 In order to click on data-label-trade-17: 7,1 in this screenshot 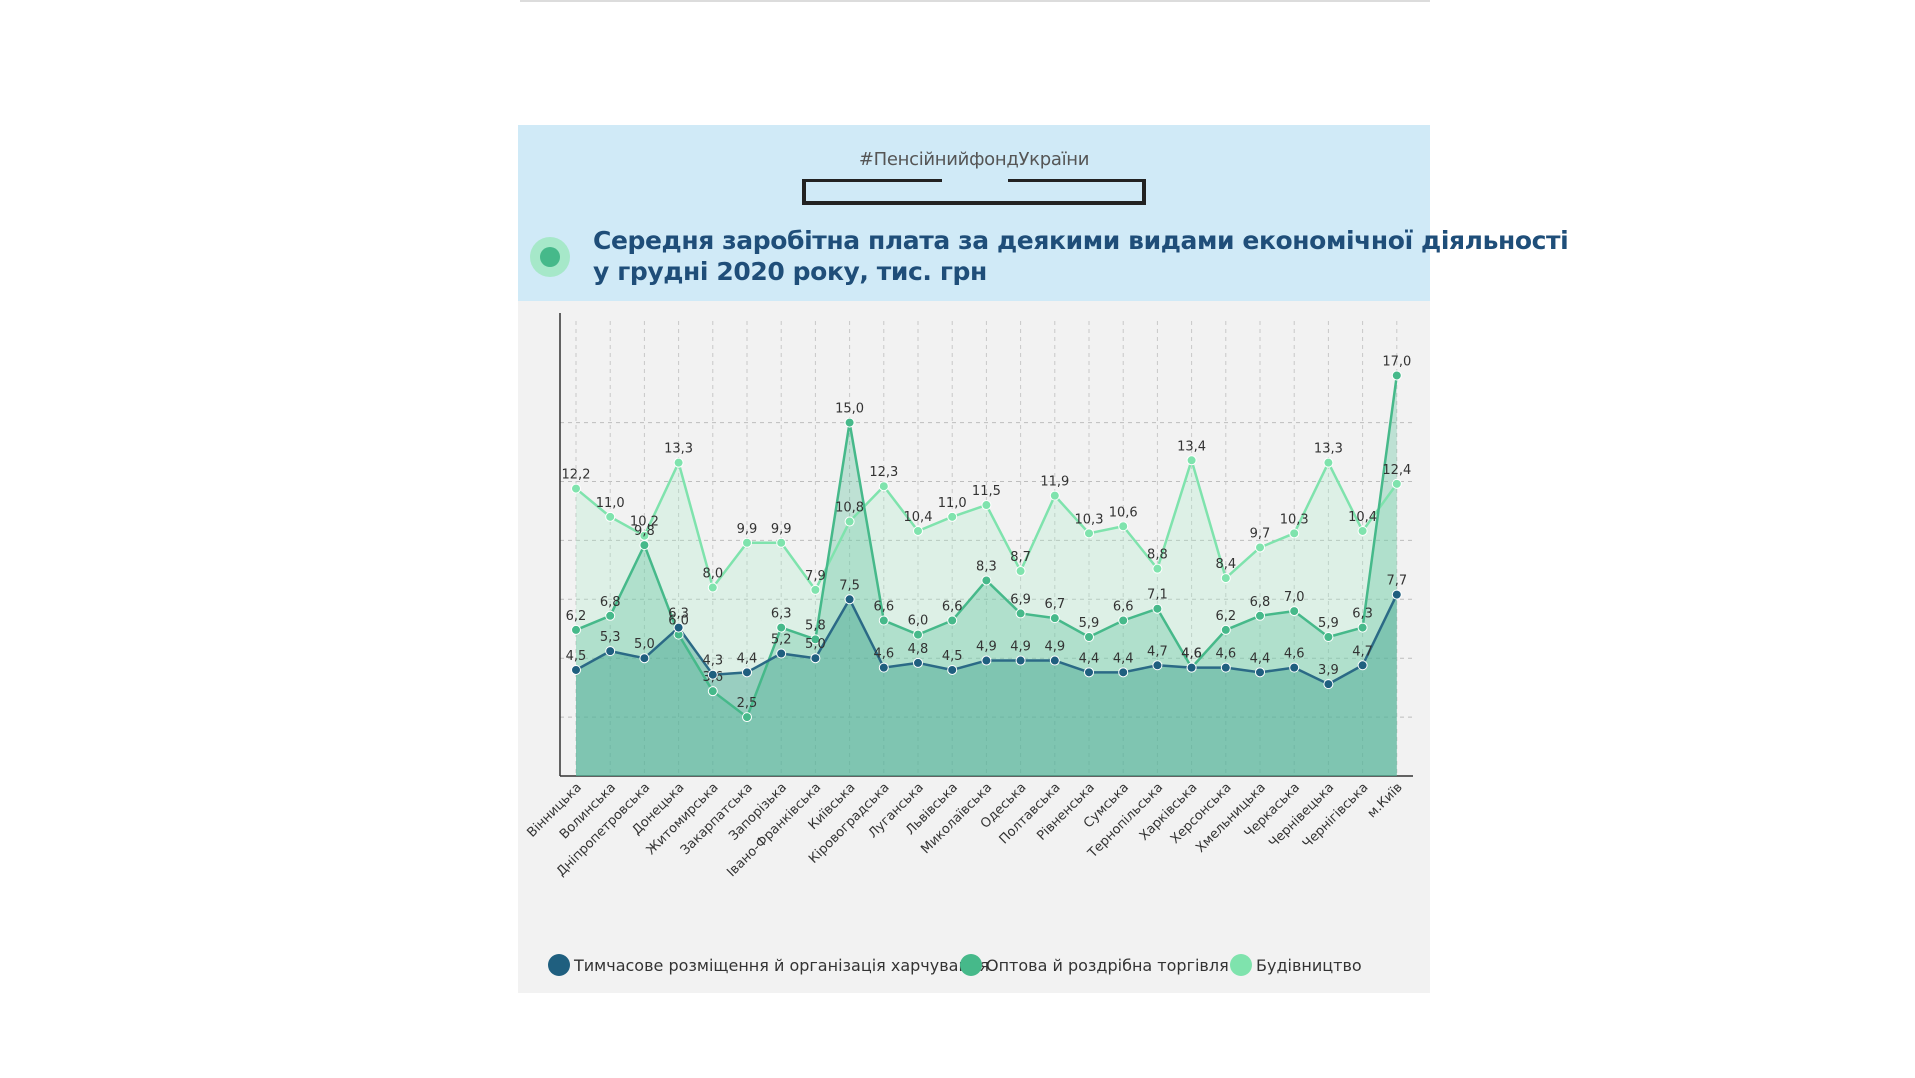, I will do `click(1157, 595)`.